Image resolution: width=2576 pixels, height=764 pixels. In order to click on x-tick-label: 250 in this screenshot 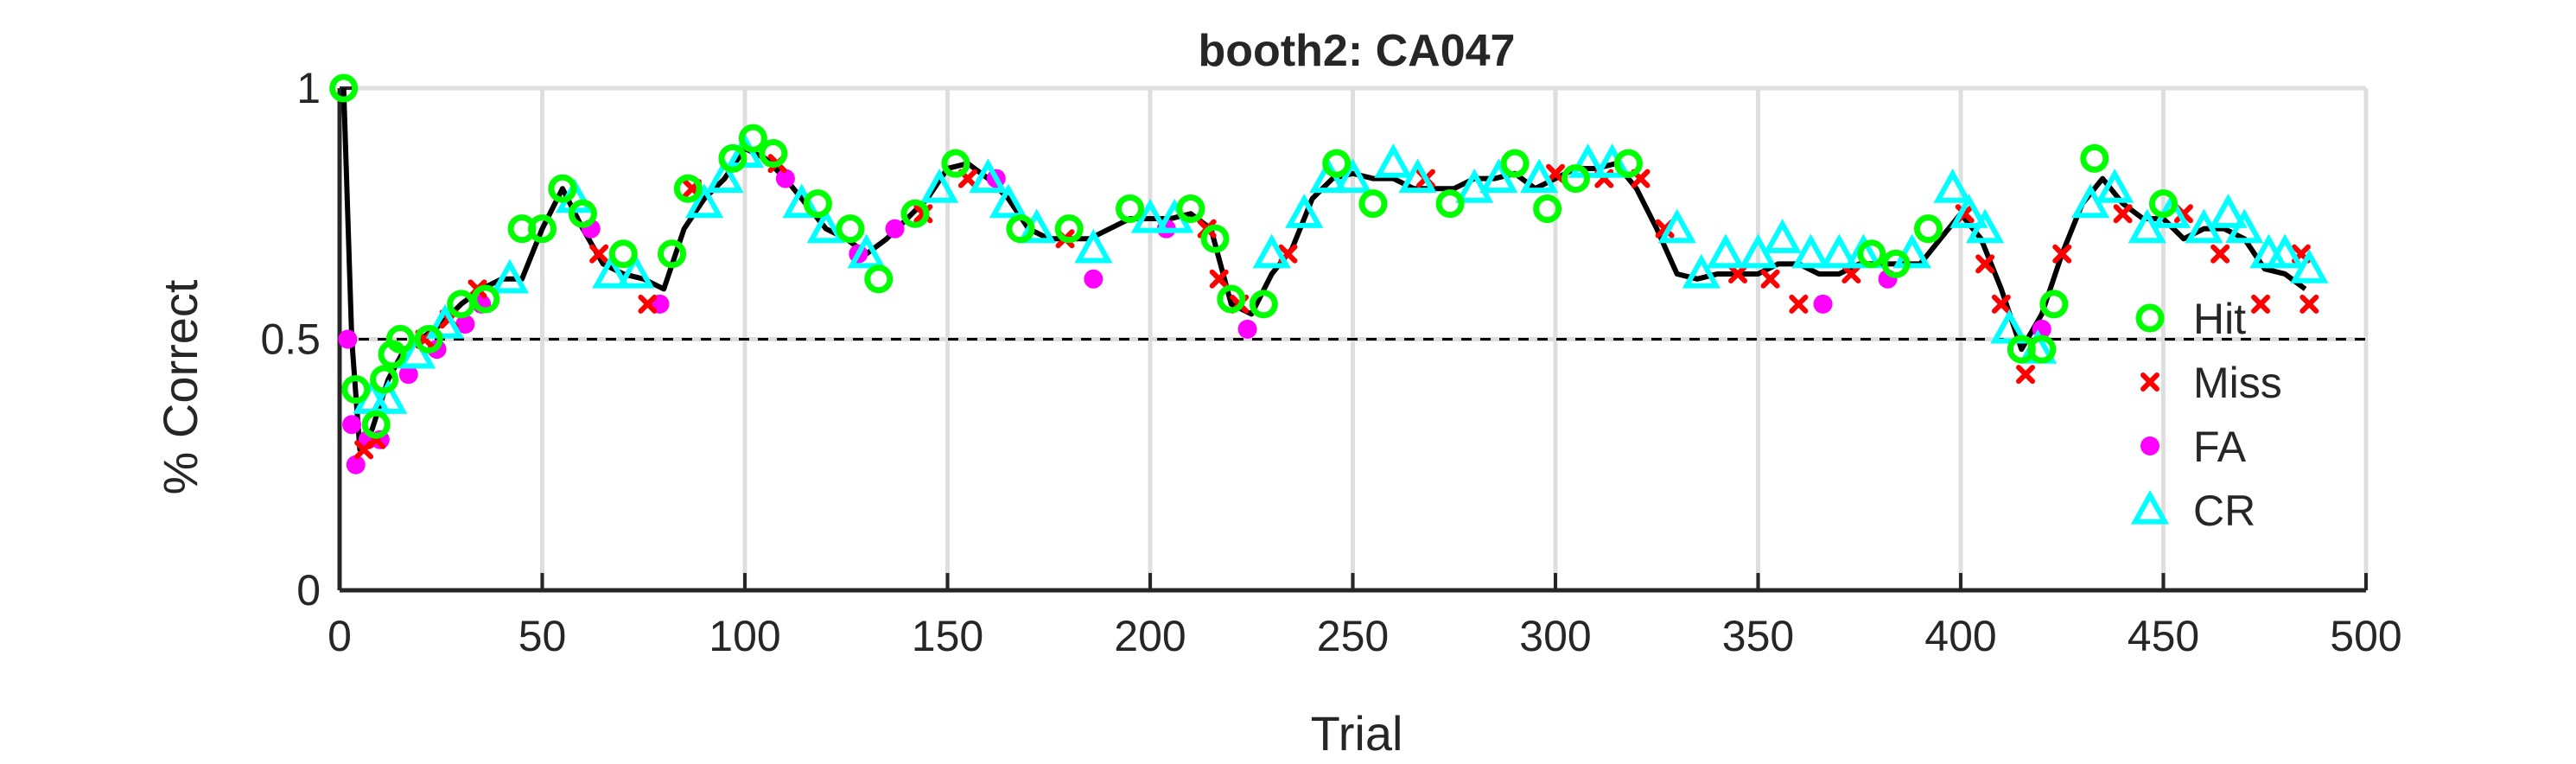, I will do `click(1353, 636)`.